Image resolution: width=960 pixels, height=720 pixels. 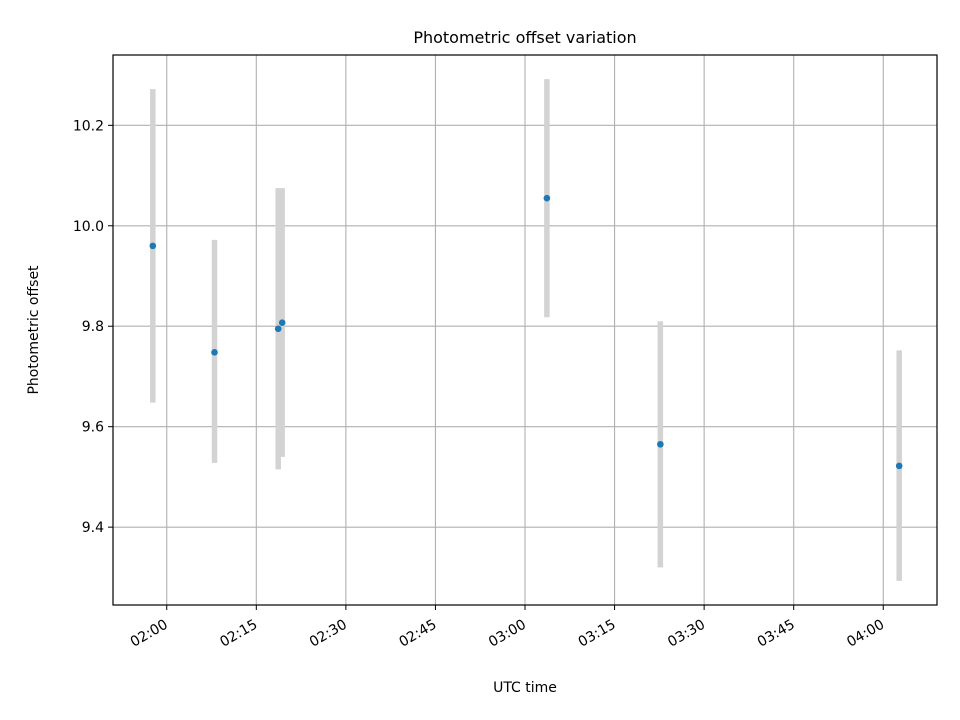 I want to click on y-axis-ticks: 9.4 9.6 9.8 10.0 10.2, so click(x=93, y=327).